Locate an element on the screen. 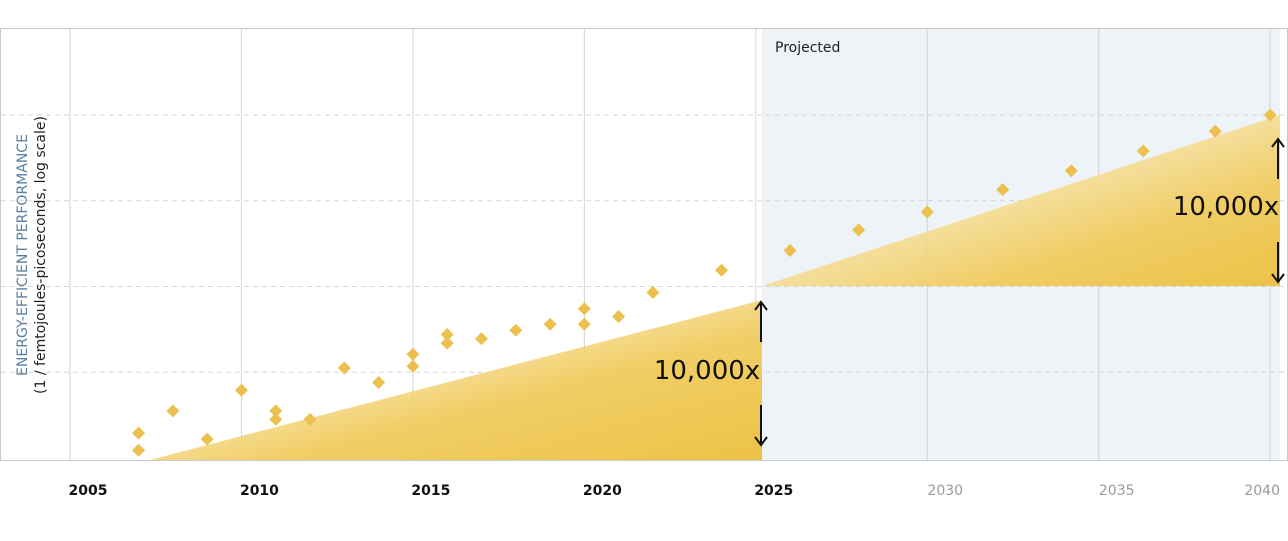 This screenshot has height=541, width=1288. y-axis-subtitle: (1 / femtojoules-picoseconds, log scale) is located at coordinates (41, 255).